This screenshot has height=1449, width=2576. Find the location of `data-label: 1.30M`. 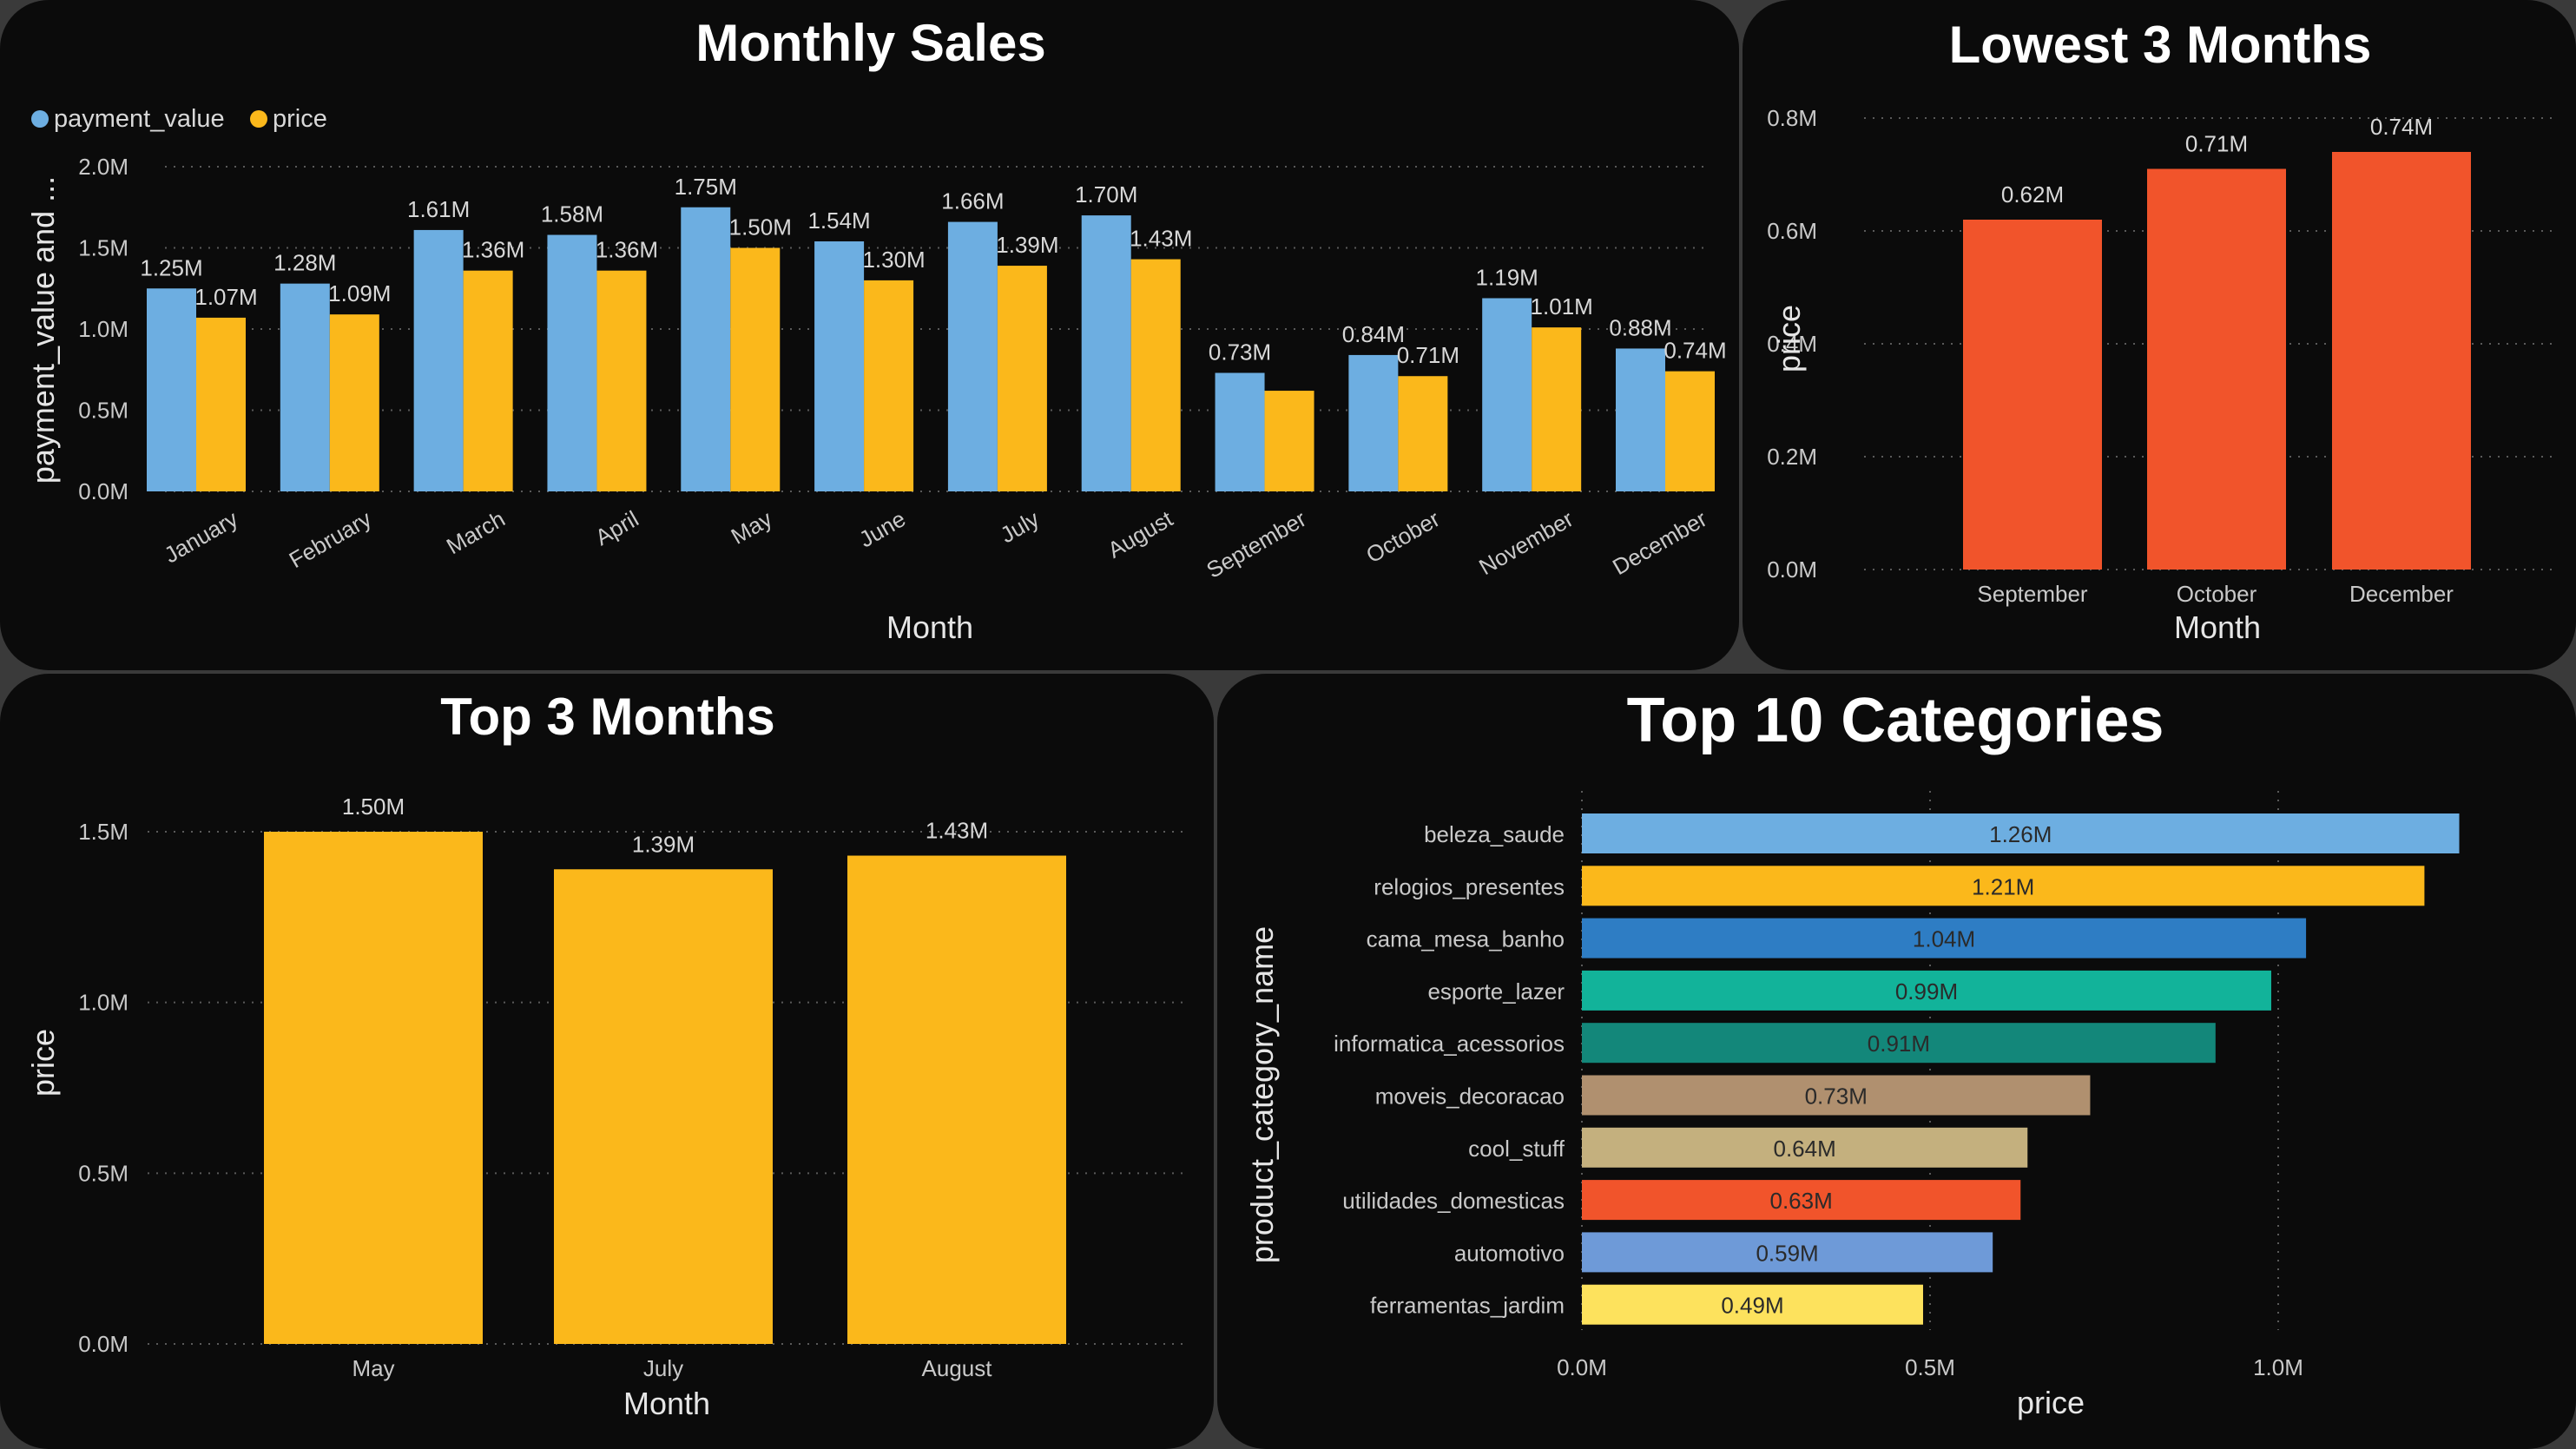

data-label: 1.30M is located at coordinates (893, 260).